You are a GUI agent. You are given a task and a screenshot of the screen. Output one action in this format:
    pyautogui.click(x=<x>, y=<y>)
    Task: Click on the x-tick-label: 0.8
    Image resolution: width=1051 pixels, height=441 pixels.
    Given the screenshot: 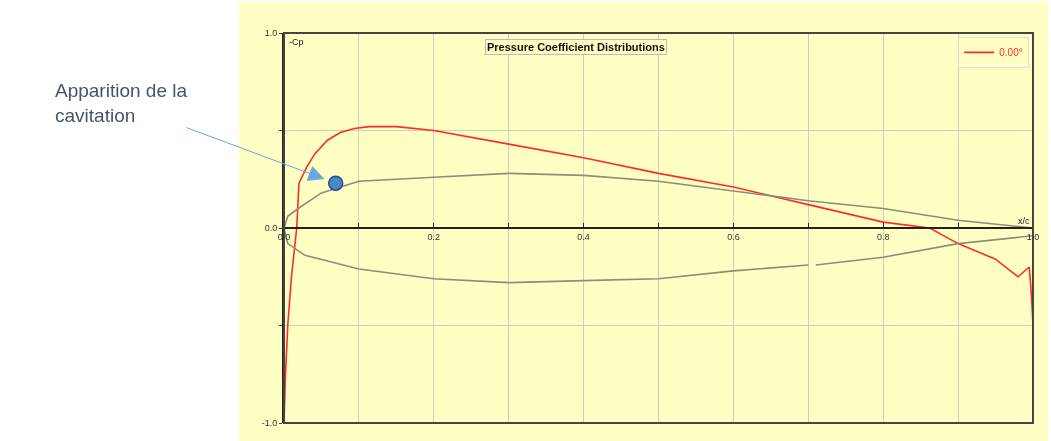 What is the action you would take?
    pyautogui.click(x=883, y=236)
    